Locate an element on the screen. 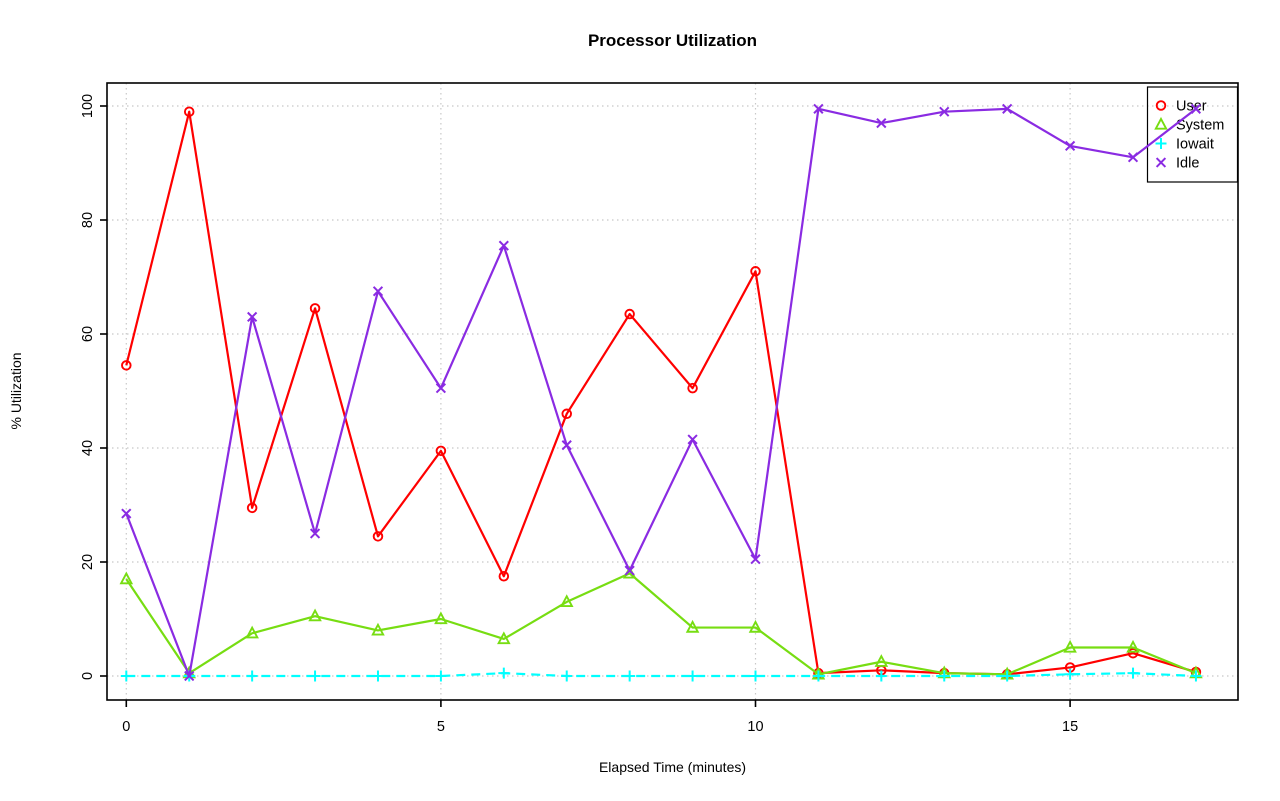 The width and height of the screenshot is (1280, 801). y-tick-label: 60 is located at coordinates (88, 334).